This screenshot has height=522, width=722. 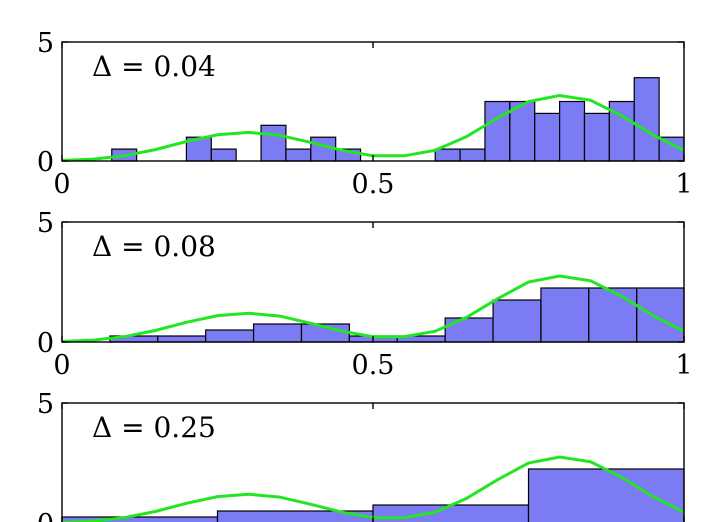 What do you see at coordinates (154, 427) in the screenshot?
I see `bin-width-annotation: Δ = 0.25` at bounding box center [154, 427].